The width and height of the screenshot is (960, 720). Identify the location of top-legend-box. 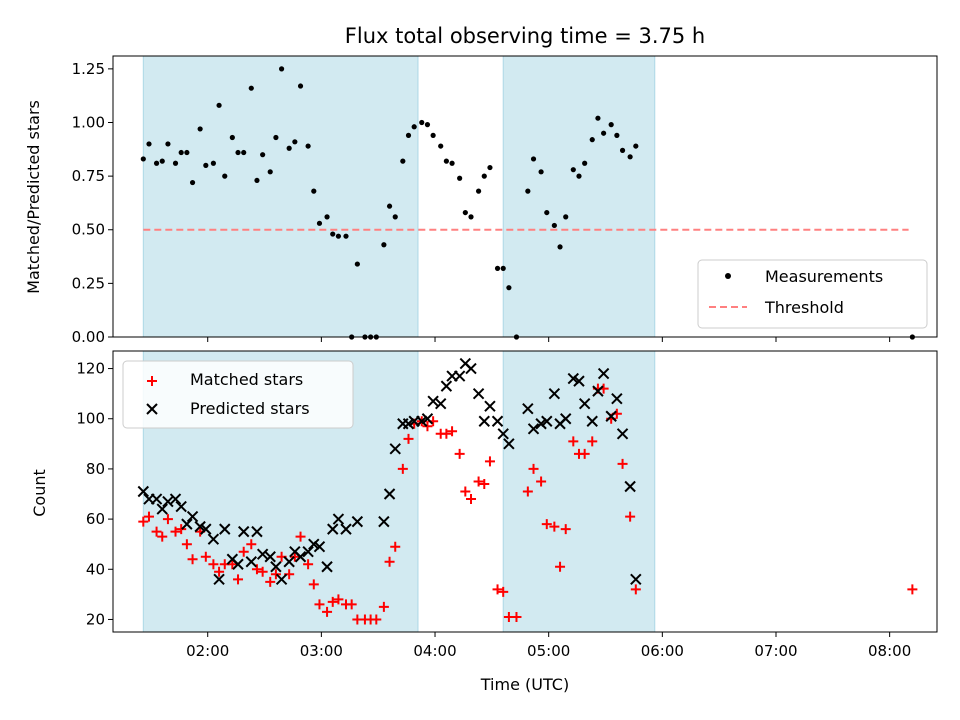
(812, 294).